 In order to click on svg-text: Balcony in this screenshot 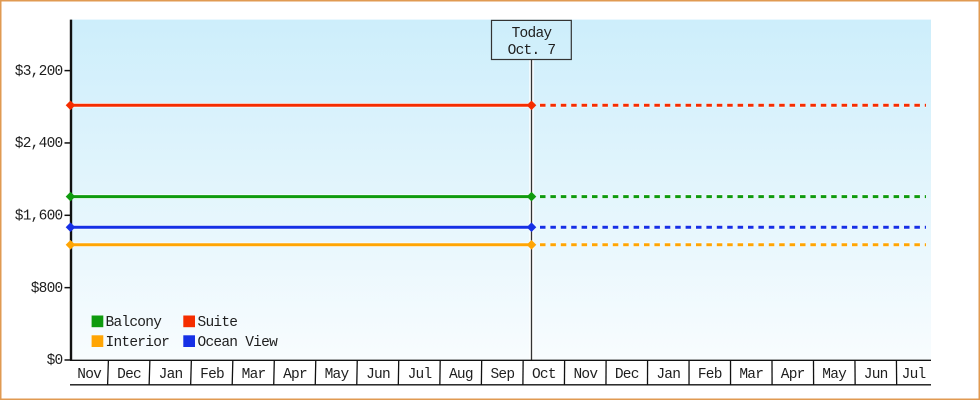, I will do `click(134, 323)`.